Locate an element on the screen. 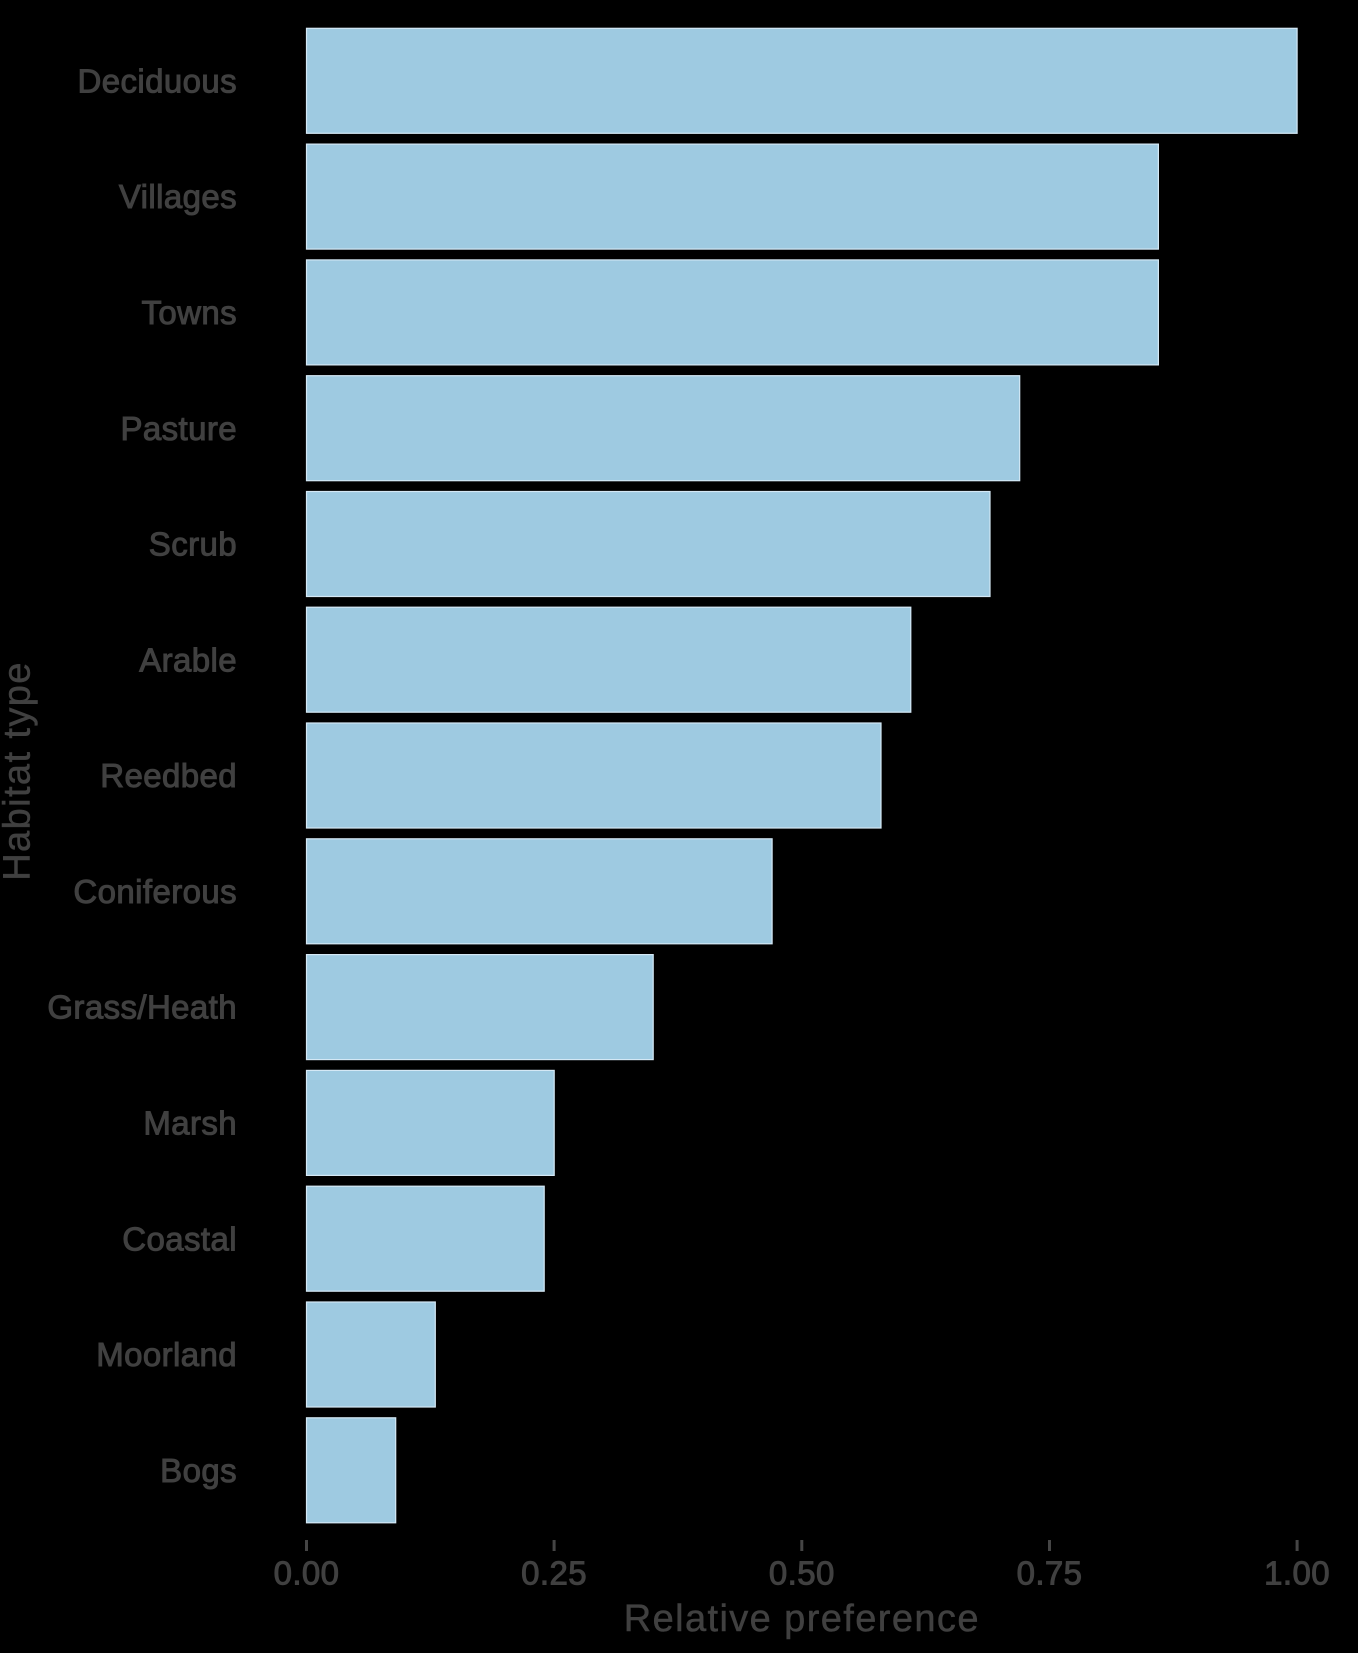 The image size is (1358, 1653). svg-text: Pasture is located at coordinates (178, 428).